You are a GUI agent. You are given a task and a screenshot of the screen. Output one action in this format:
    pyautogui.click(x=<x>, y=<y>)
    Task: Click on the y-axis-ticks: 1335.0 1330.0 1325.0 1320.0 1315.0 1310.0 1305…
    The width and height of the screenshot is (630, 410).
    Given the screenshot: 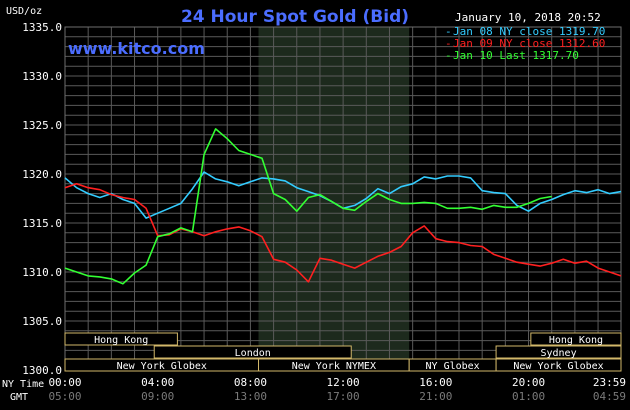 What is the action you would take?
    pyautogui.click(x=42, y=199)
    